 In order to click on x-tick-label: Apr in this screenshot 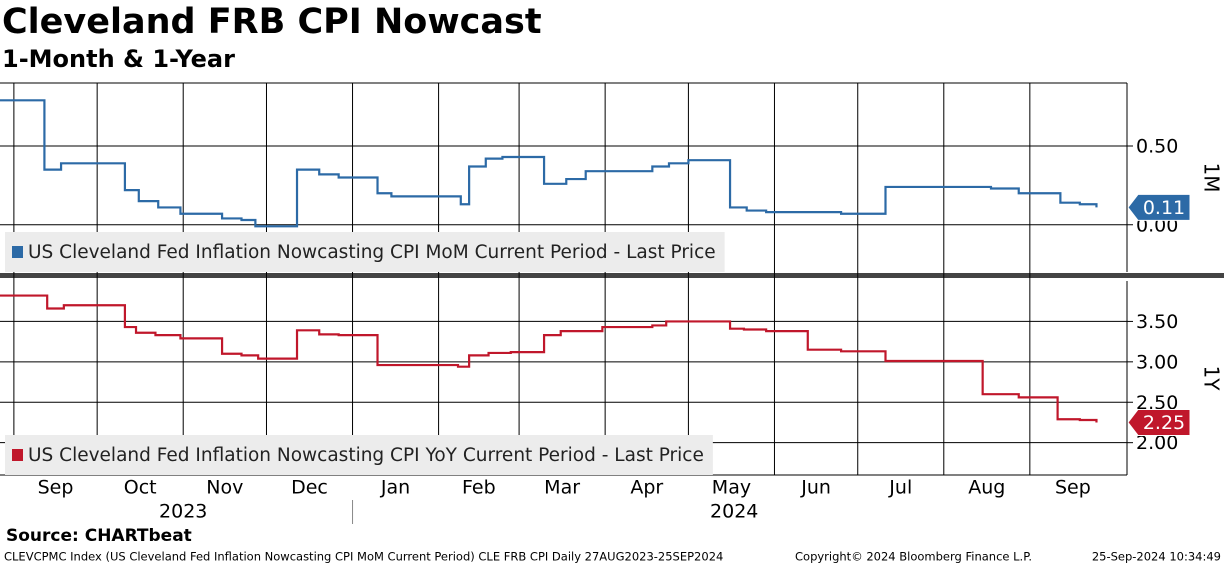, I will do `click(646, 488)`.